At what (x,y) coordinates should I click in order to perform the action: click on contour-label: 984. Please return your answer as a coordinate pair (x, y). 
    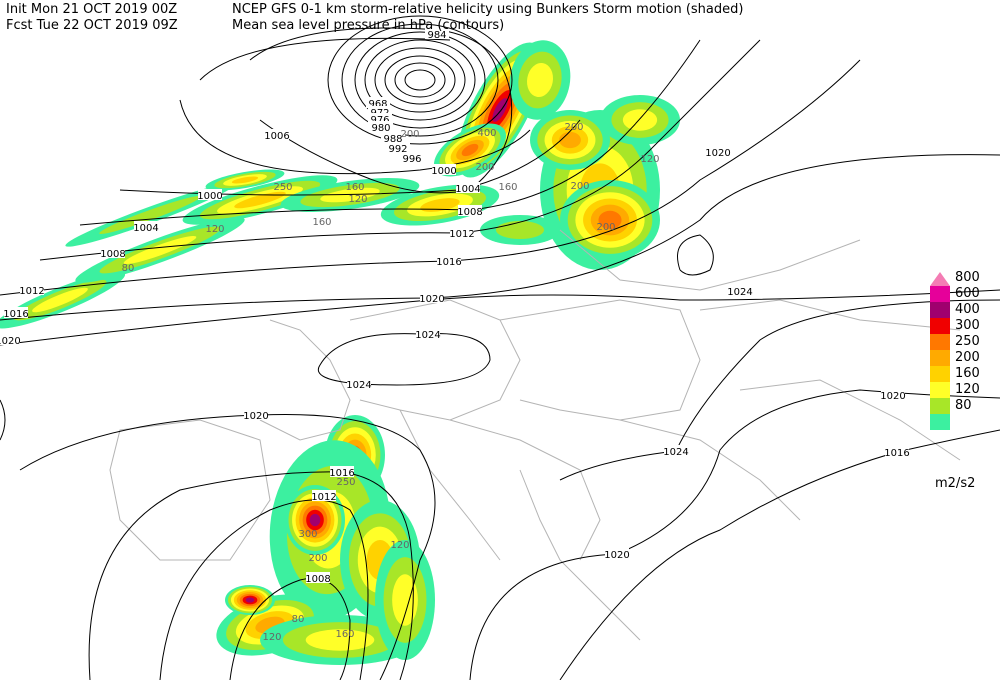
    Looking at the image, I should click on (436, 35).